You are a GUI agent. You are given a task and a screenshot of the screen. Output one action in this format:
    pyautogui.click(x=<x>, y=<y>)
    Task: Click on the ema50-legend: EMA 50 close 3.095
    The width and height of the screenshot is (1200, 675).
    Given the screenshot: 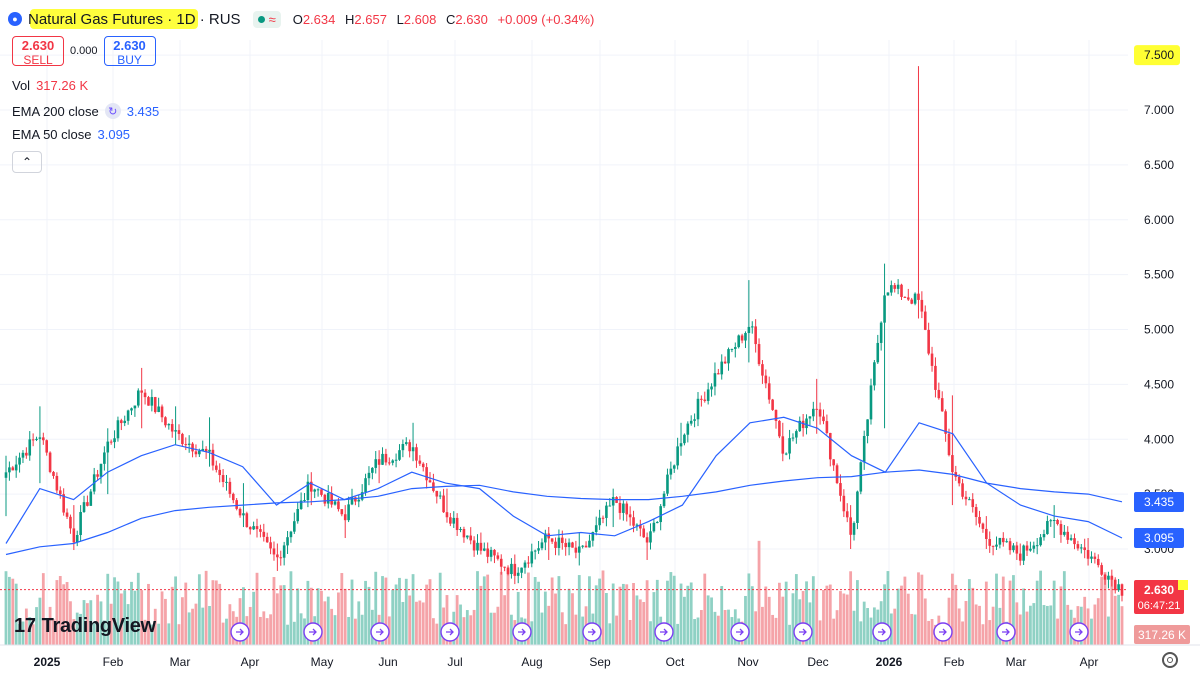 What is the action you would take?
    pyautogui.click(x=71, y=134)
    